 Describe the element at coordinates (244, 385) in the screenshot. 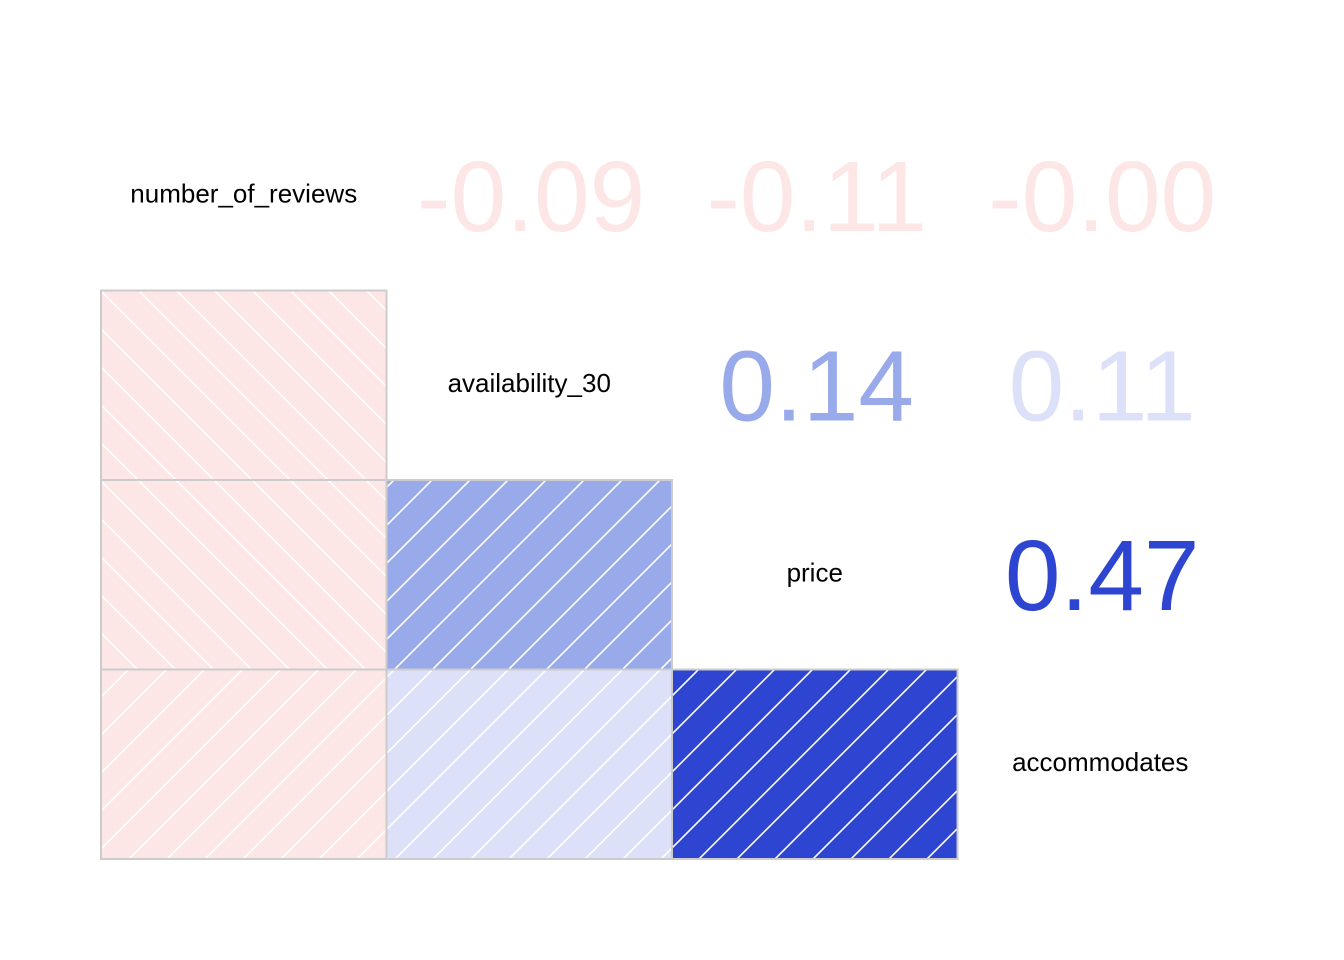

I see `correlation-cell-availability-30-number-of-reviews` at that location.